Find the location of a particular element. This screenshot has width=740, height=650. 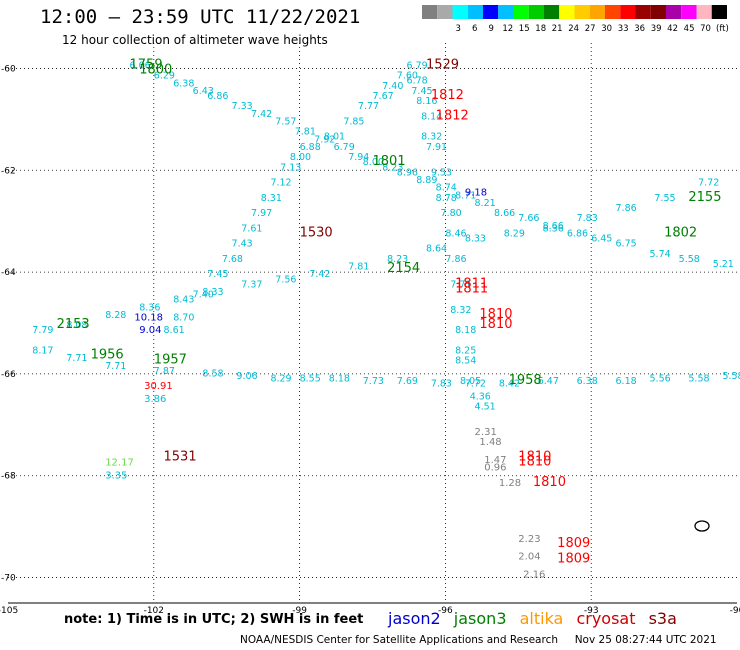

swh-value: 8.16 is located at coordinates (426, 101).